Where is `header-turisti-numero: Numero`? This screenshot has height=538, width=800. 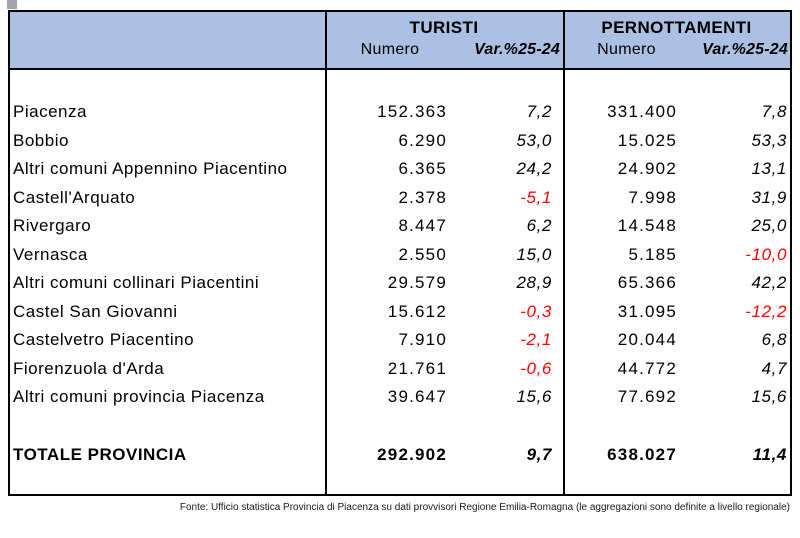 header-turisti-numero: Numero is located at coordinates (390, 49).